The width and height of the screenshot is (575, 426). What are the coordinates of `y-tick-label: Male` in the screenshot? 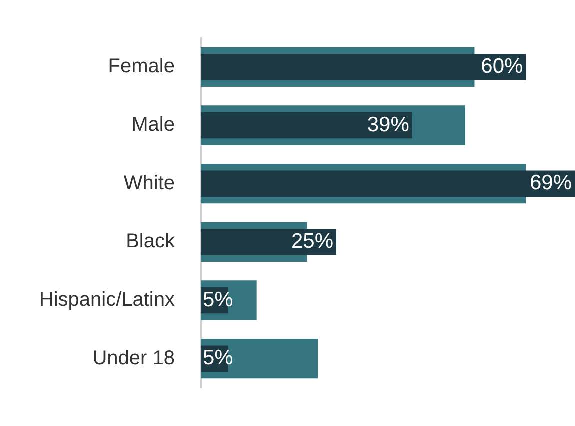 It's located at (153, 125).